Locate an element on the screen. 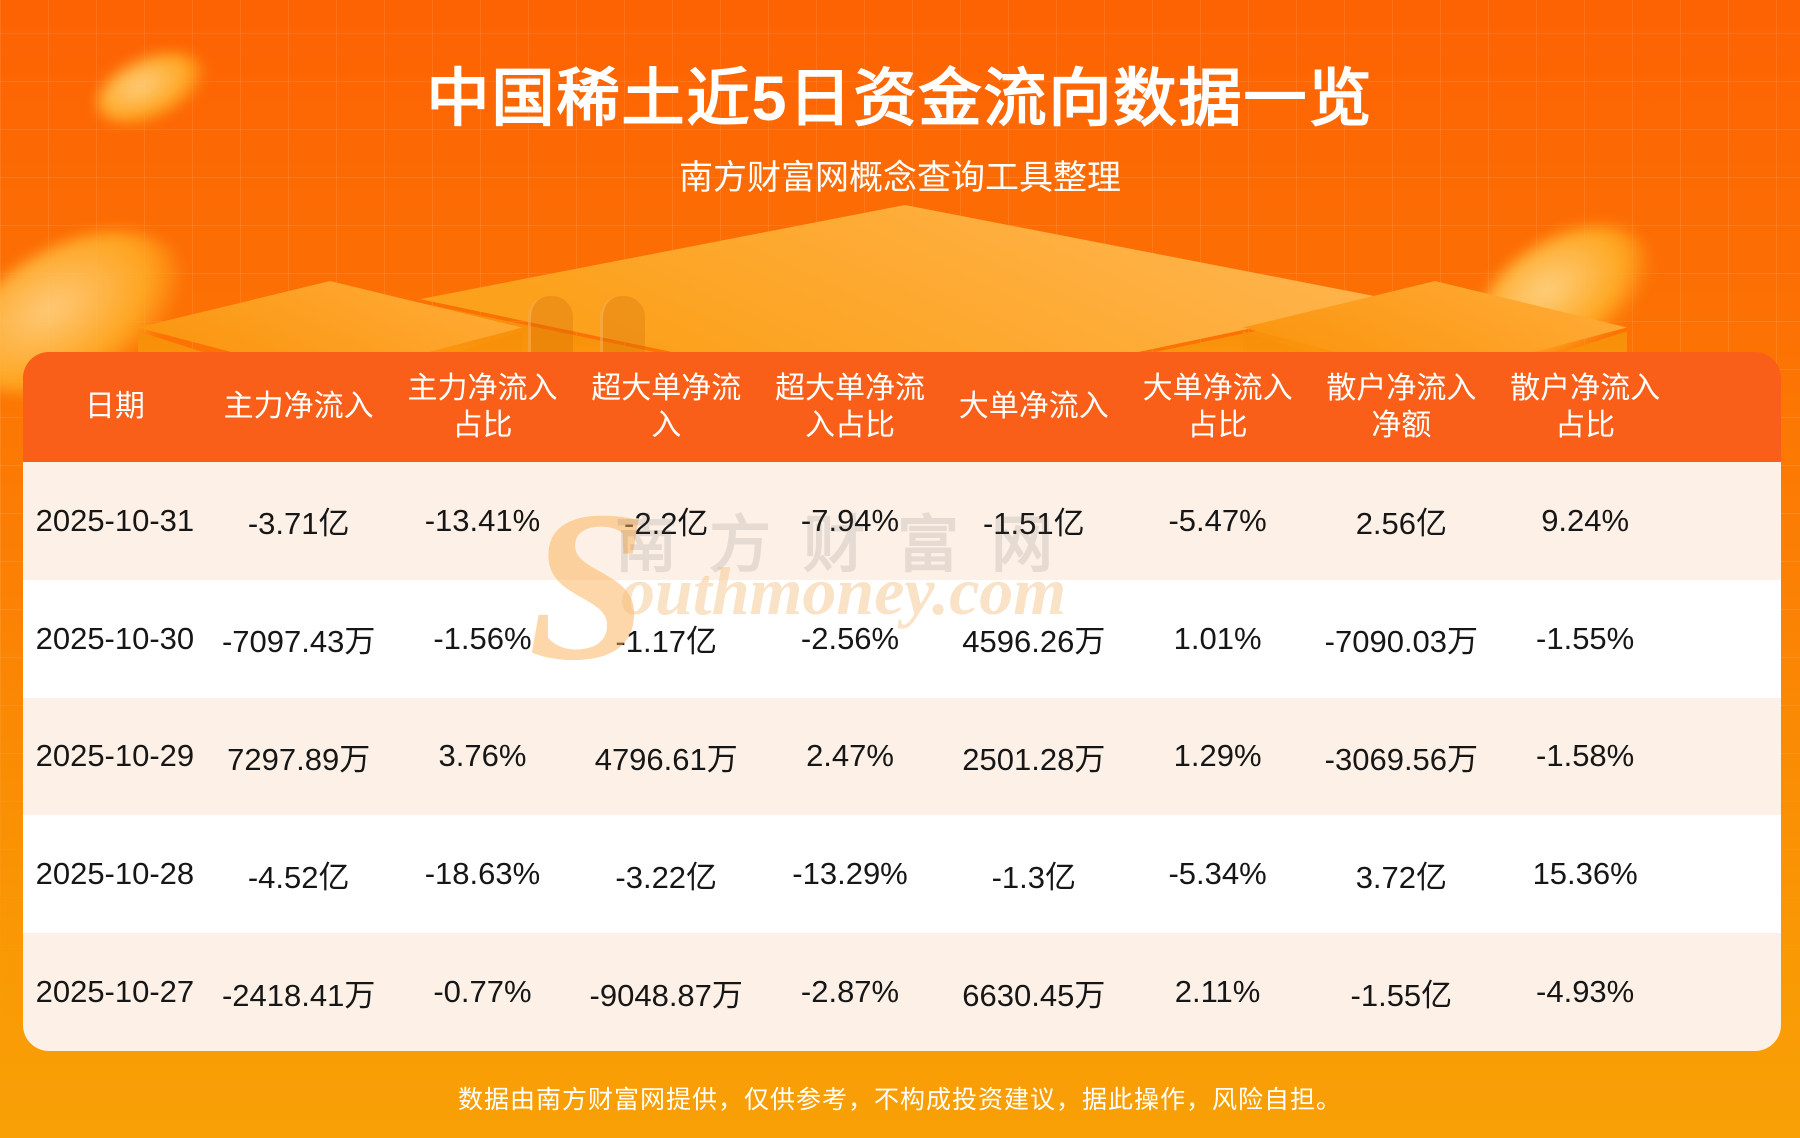 Image resolution: width=1800 pixels, height=1138 pixels. table-cell: -1.55亿 is located at coordinates (1401, 995).